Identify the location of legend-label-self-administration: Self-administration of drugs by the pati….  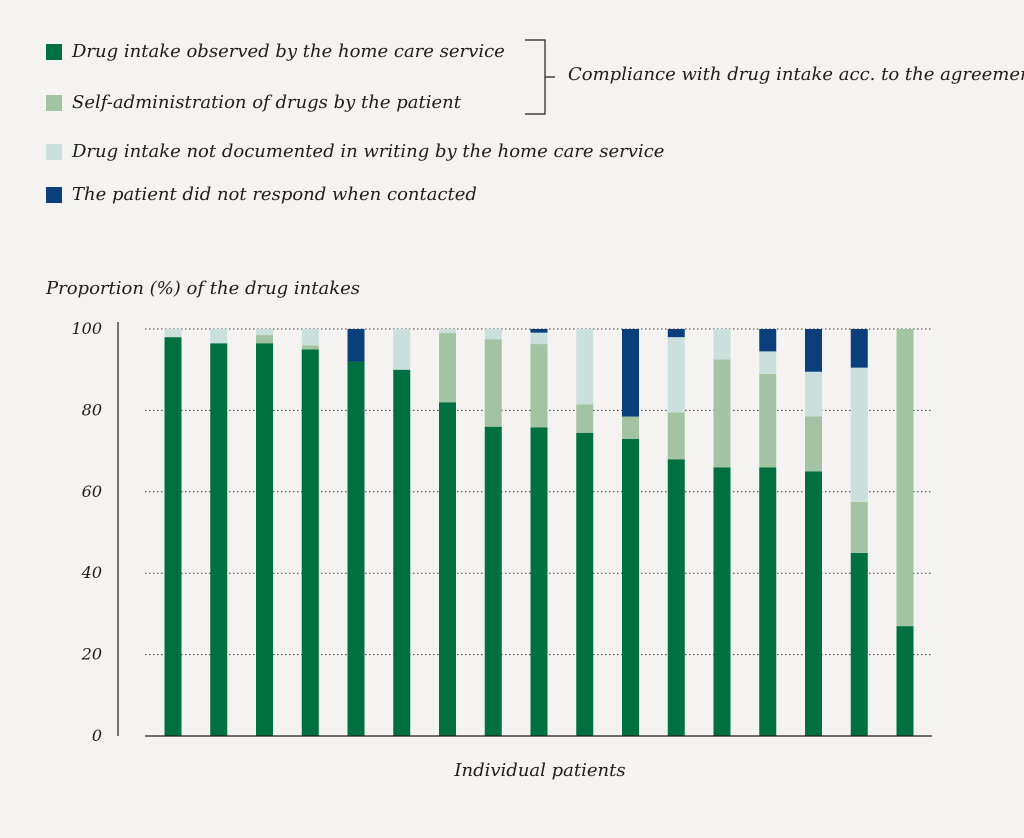
(266, 102).